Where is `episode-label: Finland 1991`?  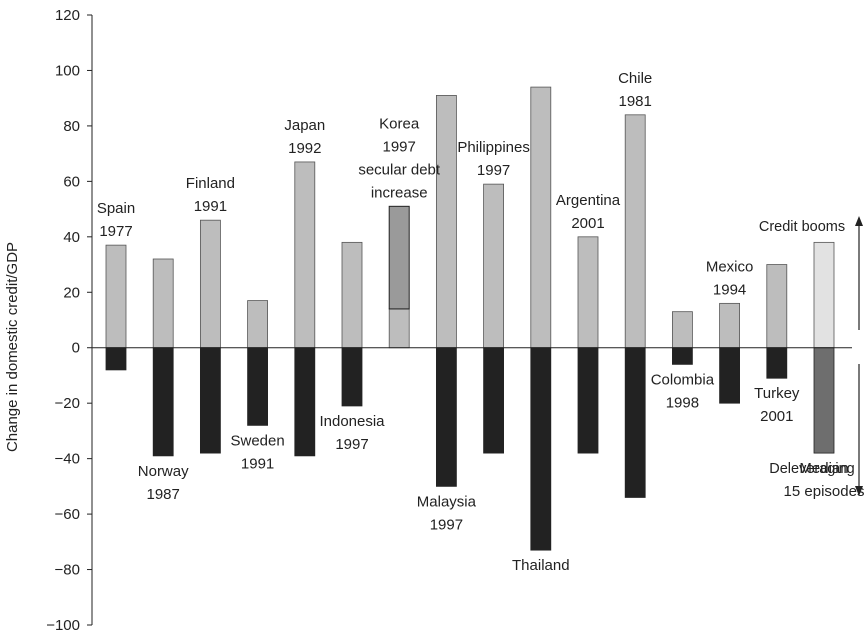
episode-label: Finland 1991 is located at coordinates (210, 195).